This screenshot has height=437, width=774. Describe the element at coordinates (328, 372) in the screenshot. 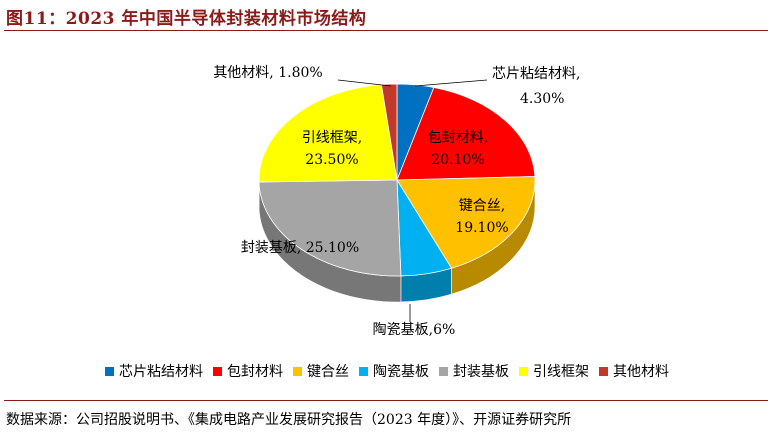

I see `legend-label: 键合丝` at that location.